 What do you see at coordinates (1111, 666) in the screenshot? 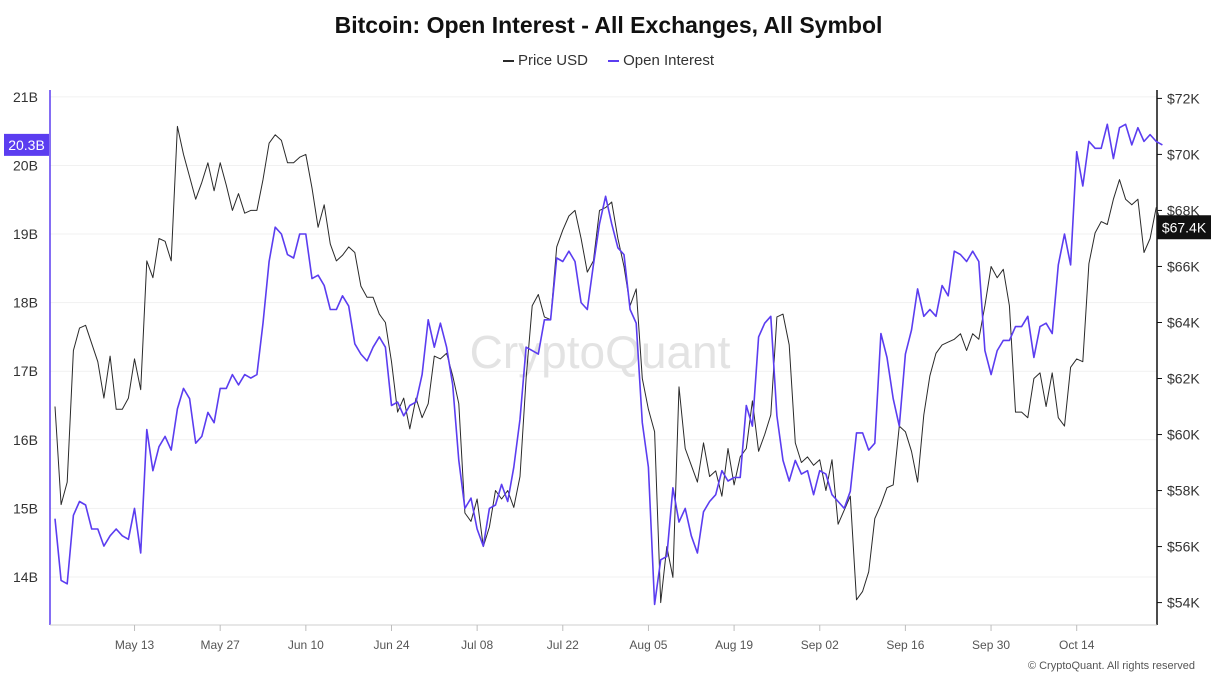
I see `copyright-notice: © CryptoQuant. All rights reserved` at bounding box center [1111, 666].